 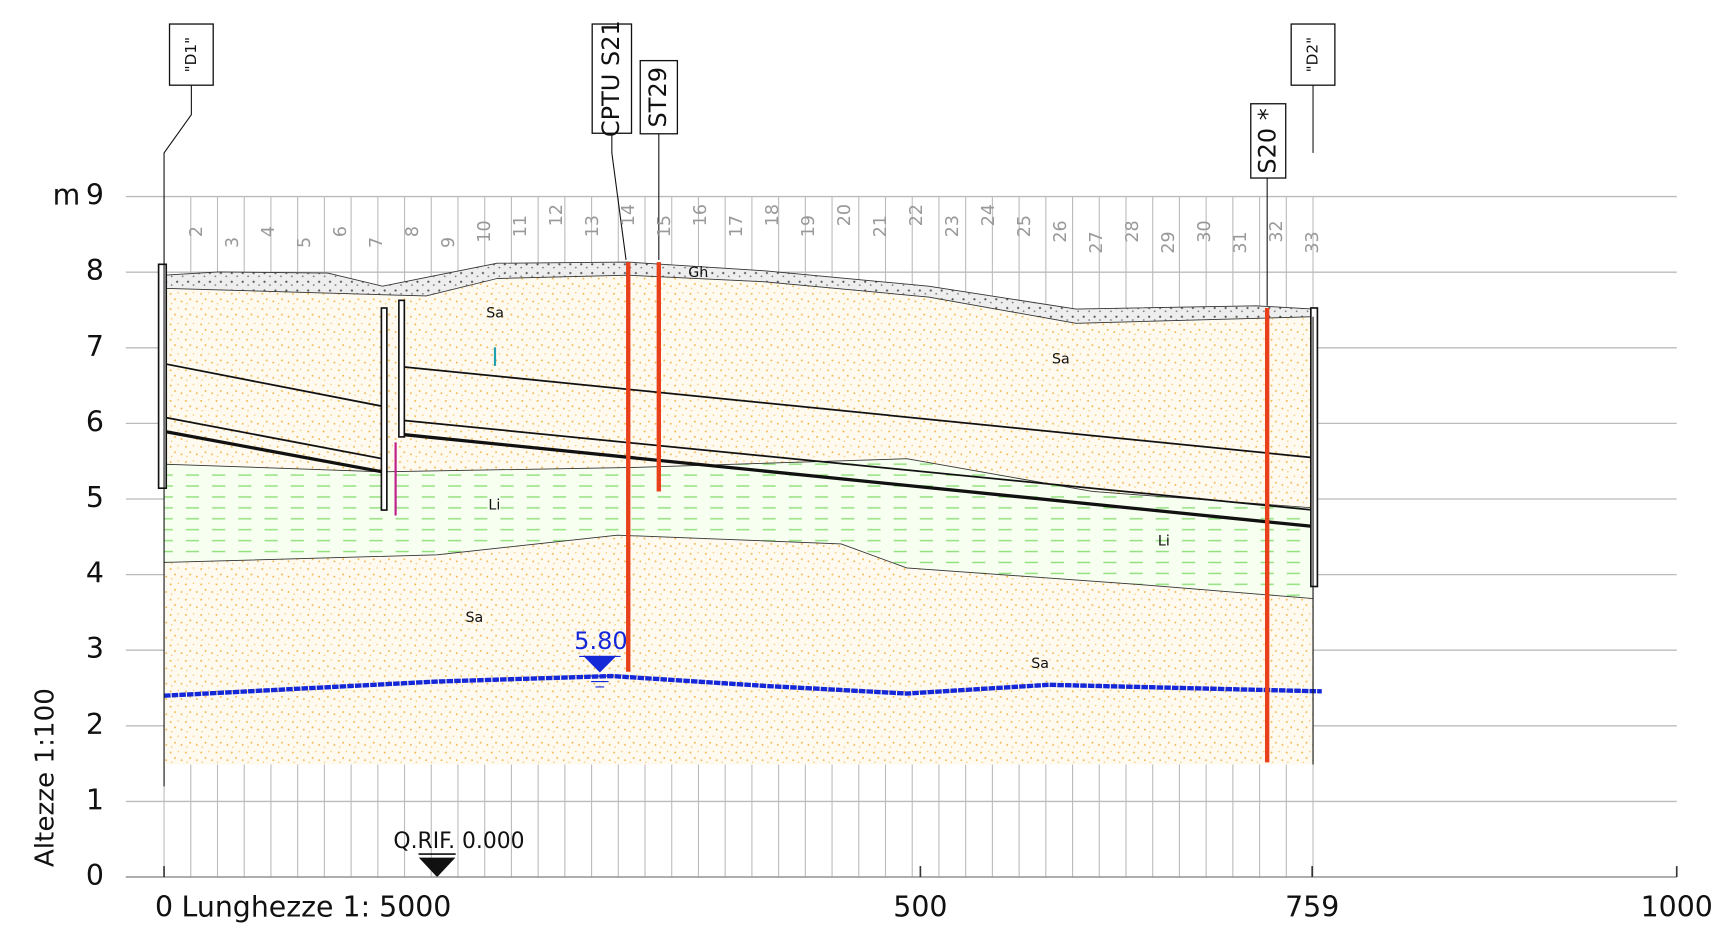 I want to click on borehole-label: ST29, so click(x=658, y=97).